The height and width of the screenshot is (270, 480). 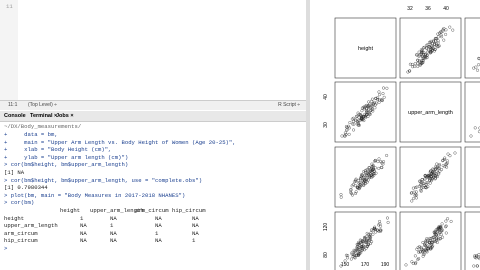 I want to click on scope: (Top Level) ÷, so click(x=42, y=105).